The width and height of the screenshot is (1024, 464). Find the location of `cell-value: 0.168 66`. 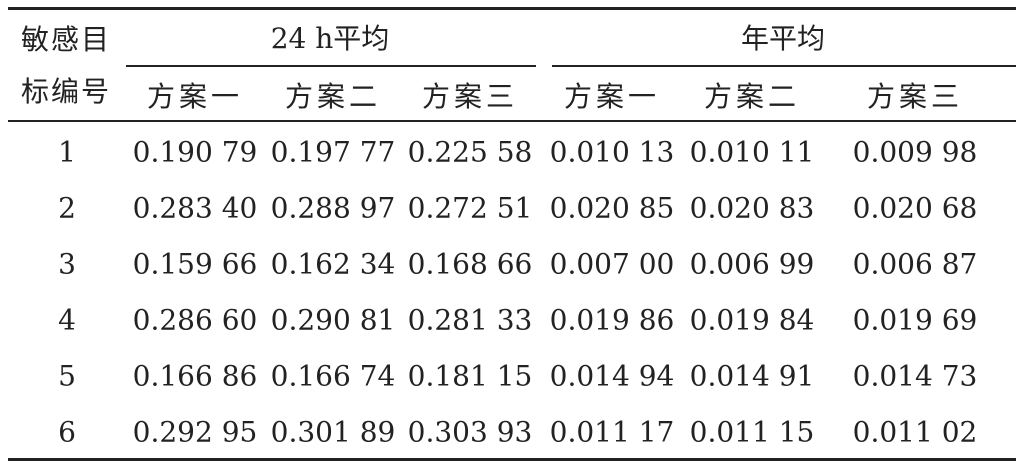

cell-value: 0.168 66 is located at coordinates (470, 264).